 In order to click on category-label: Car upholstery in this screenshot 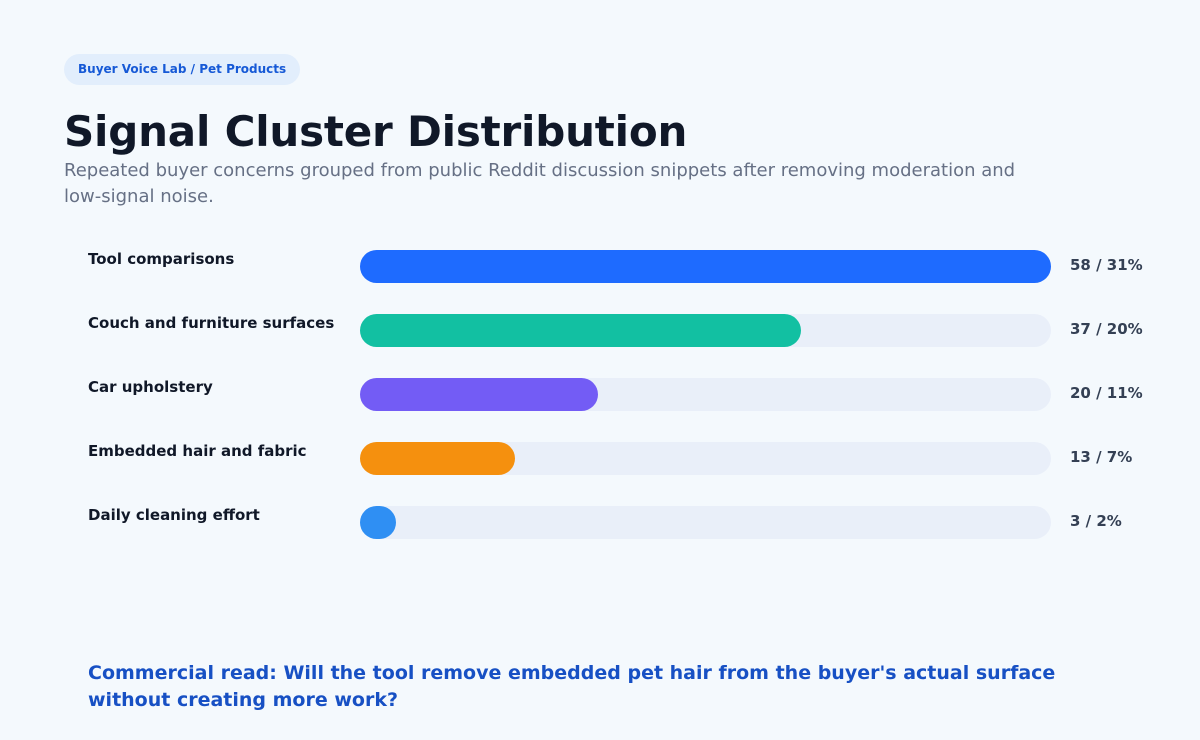, I will do `click(150, 387)`.